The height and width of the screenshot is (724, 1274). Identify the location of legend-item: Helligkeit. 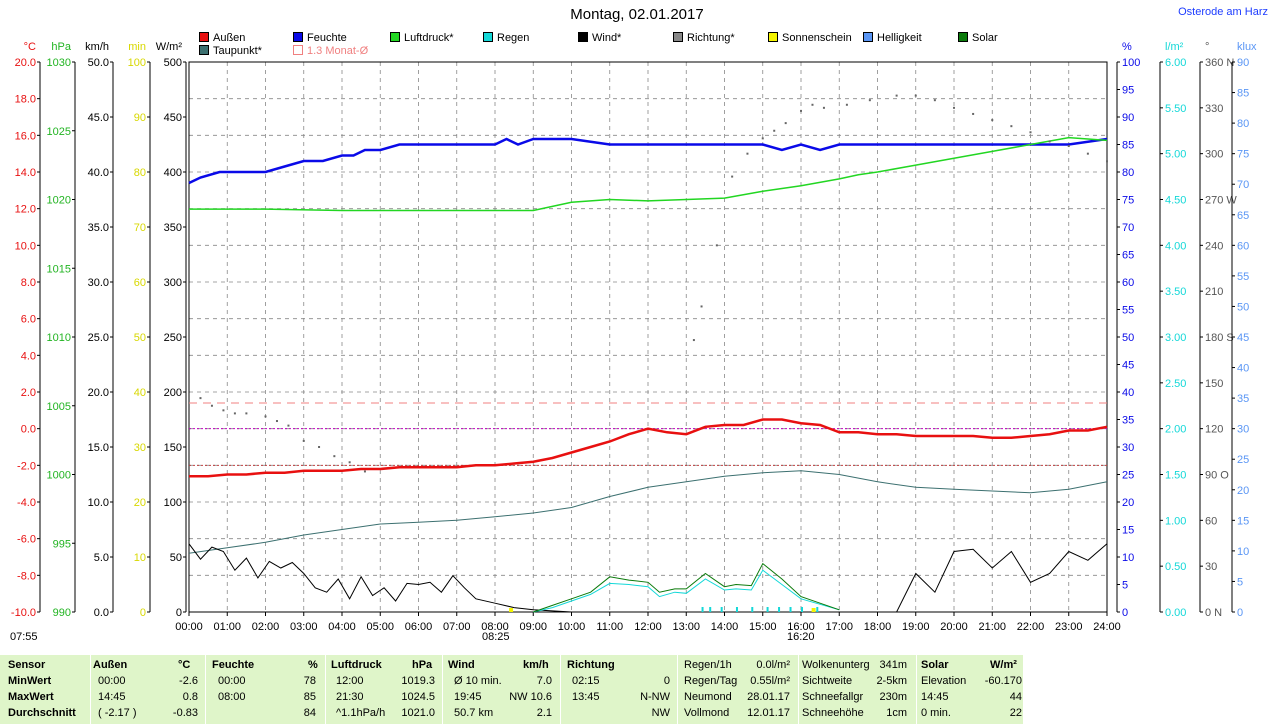
(892, 38).